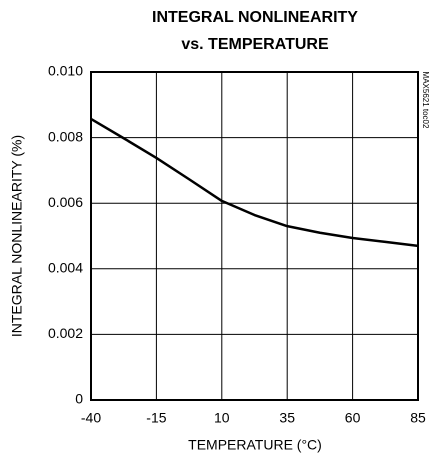 The image size is (430, 458). What do you see at coordinates (65, 136) in the screenshot?
I see `y-tick-label: 0.008` at bounding box center [65, 136].